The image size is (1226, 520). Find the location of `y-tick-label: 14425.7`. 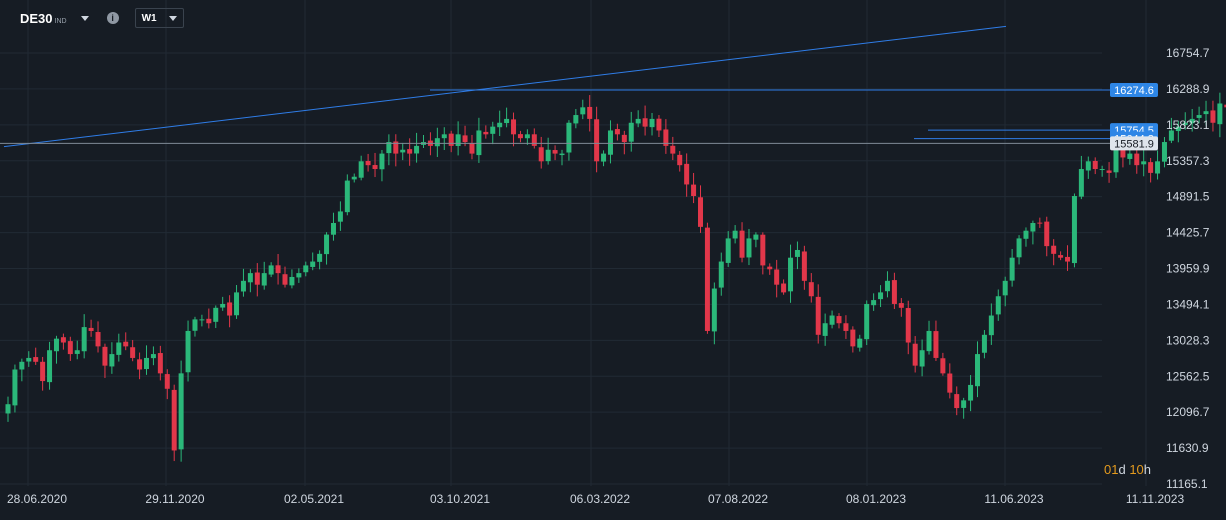

y-tick-label: 14425.7 is located at coordinates (1188, 233).